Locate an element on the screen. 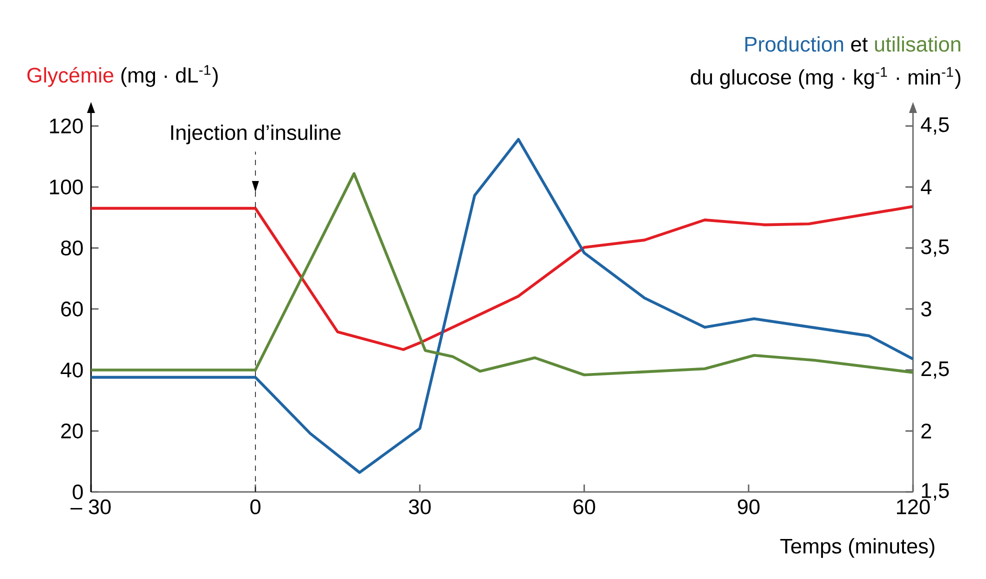  y-tick-label: 120 is located at coordinates (66, 126).